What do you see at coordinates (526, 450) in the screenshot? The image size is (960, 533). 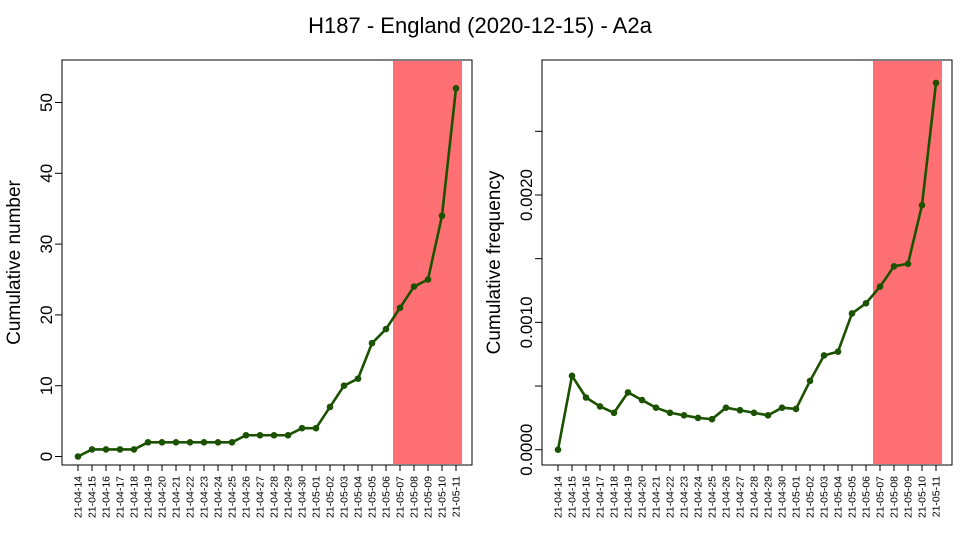 I see `y-tick-label: 0.0000` at bounding box center [526, 450].